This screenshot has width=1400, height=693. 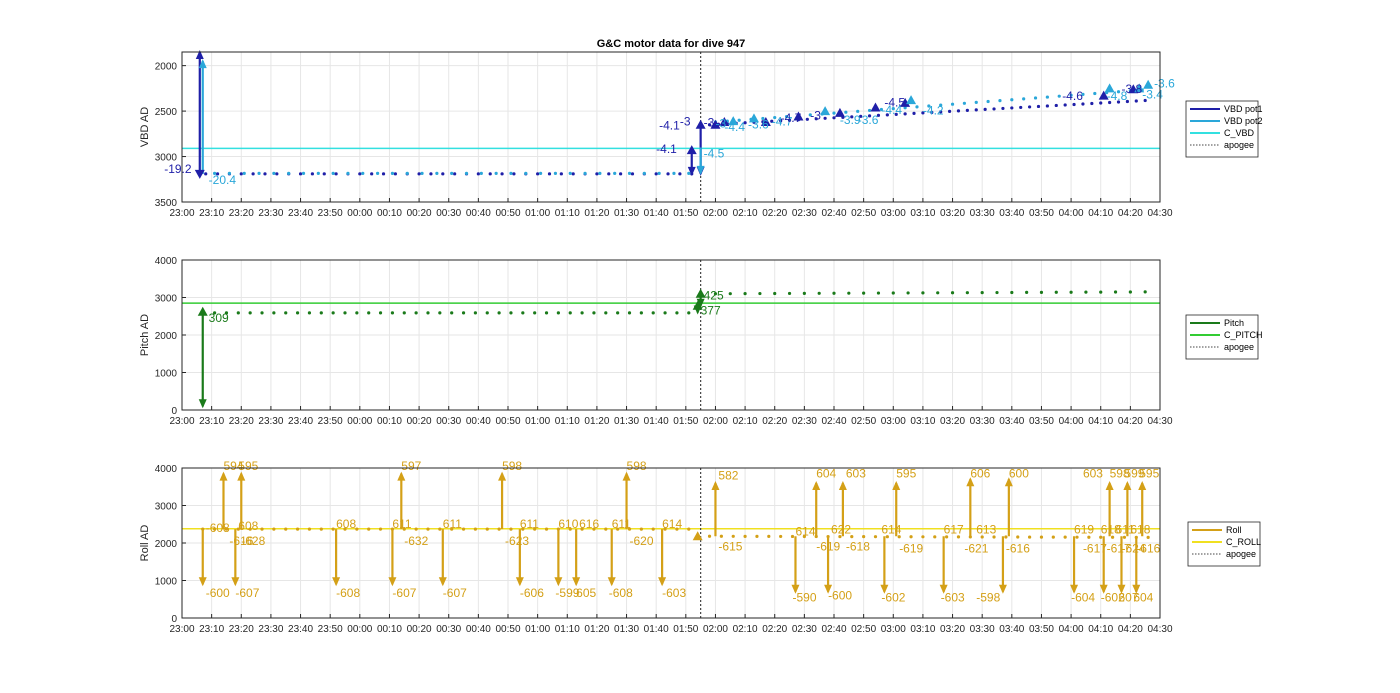 I want to click on panel2-x-tick-label: 04:10, so click(x=1100, y=421).